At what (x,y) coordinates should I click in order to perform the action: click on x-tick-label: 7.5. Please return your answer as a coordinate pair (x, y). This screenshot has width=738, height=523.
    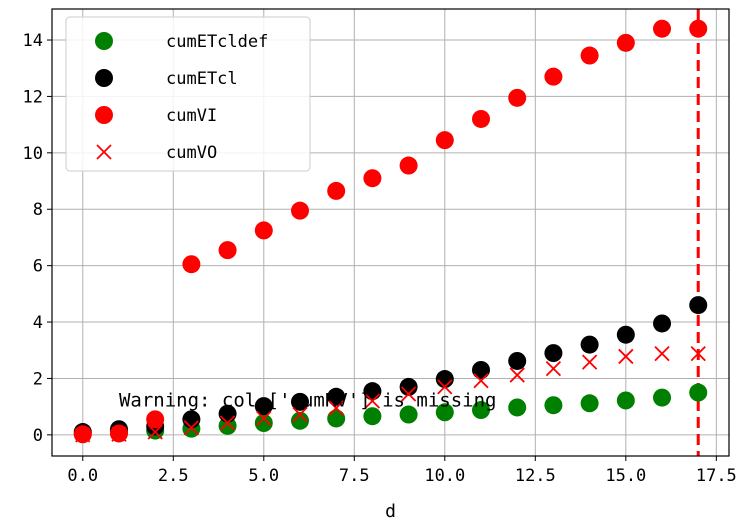
    Looking at the image, I should click on (354, 476).